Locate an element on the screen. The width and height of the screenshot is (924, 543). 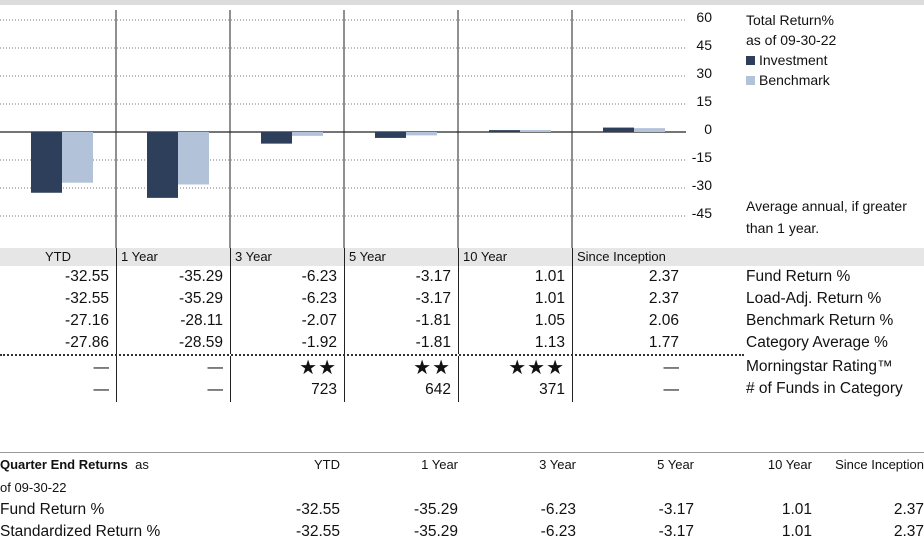
row-label: Category Average % is located at coordinates (817, 342).